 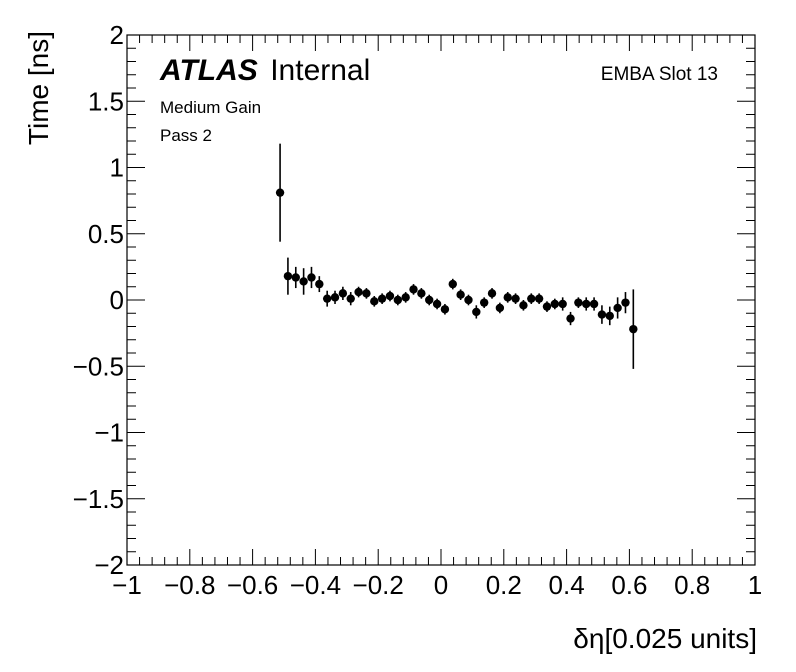 I want to click on atlas-experiment-label: ATLAS, so click(x=208, y=70).